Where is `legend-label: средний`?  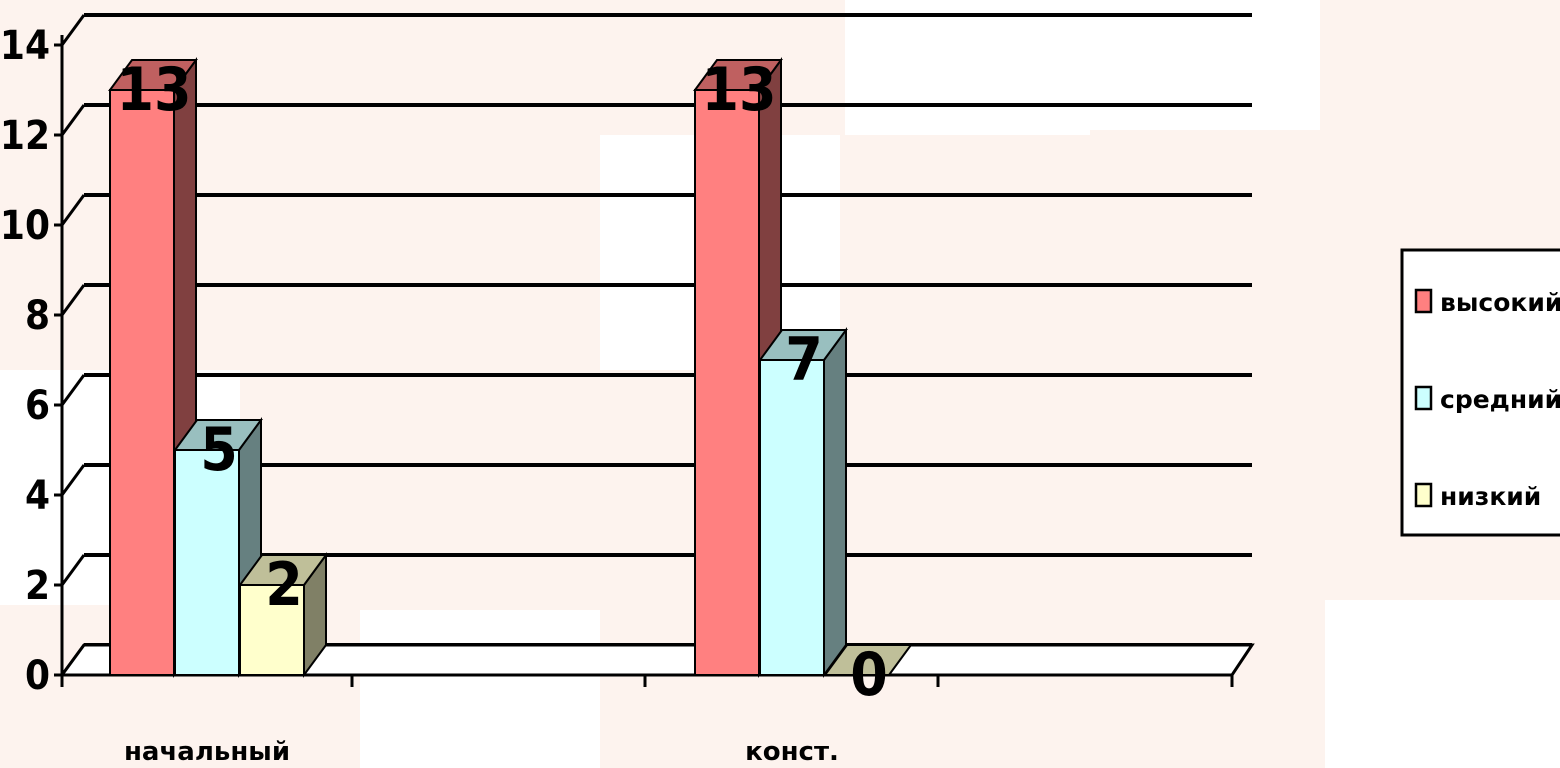
legend-label: средний is located at coordinates (1500, 399).